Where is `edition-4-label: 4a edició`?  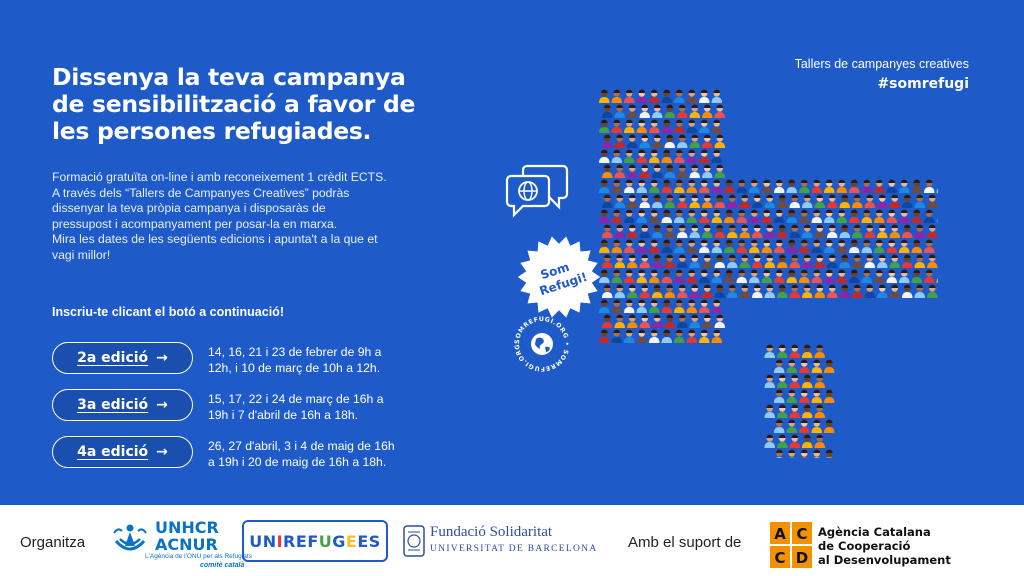
edition-4-label: 4a edició is located at coordinates (113, 452).